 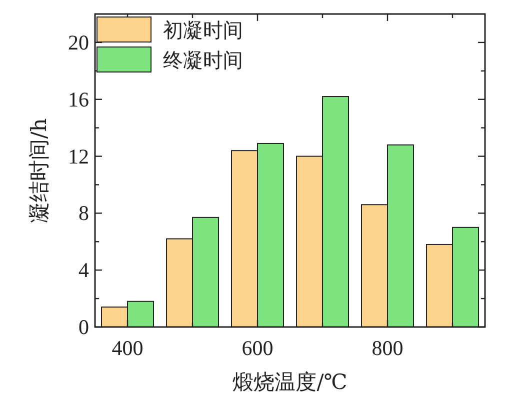 What do you see at coordinates (203, 30) in the screenshot?
I see `legend-label: 初凝时间` at bounding box center [203, 30].